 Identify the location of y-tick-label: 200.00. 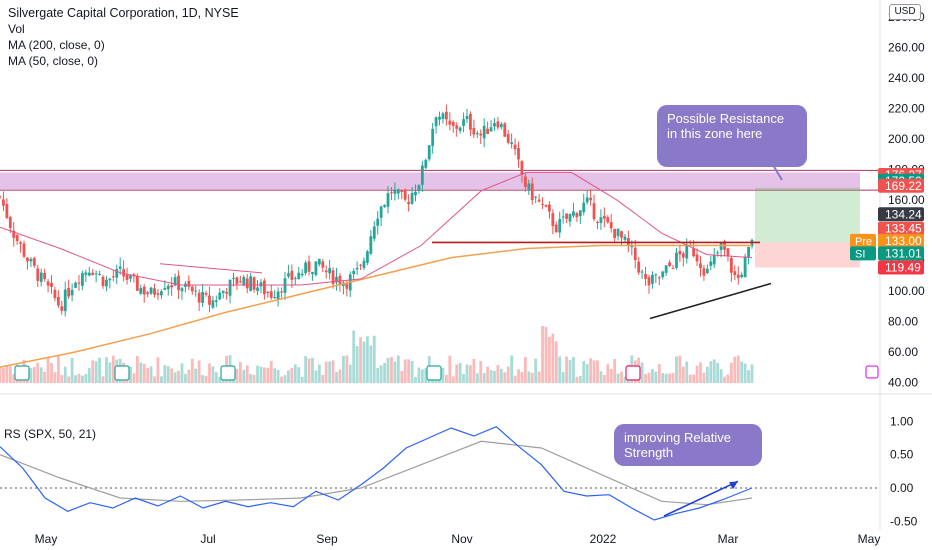
(906, 139).